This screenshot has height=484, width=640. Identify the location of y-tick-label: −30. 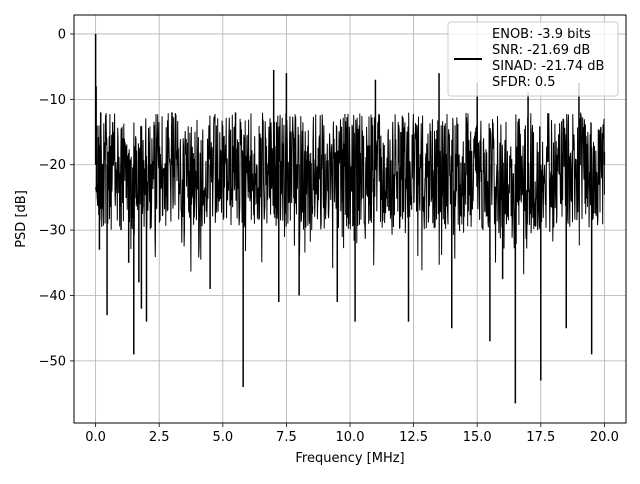
(52, 231).